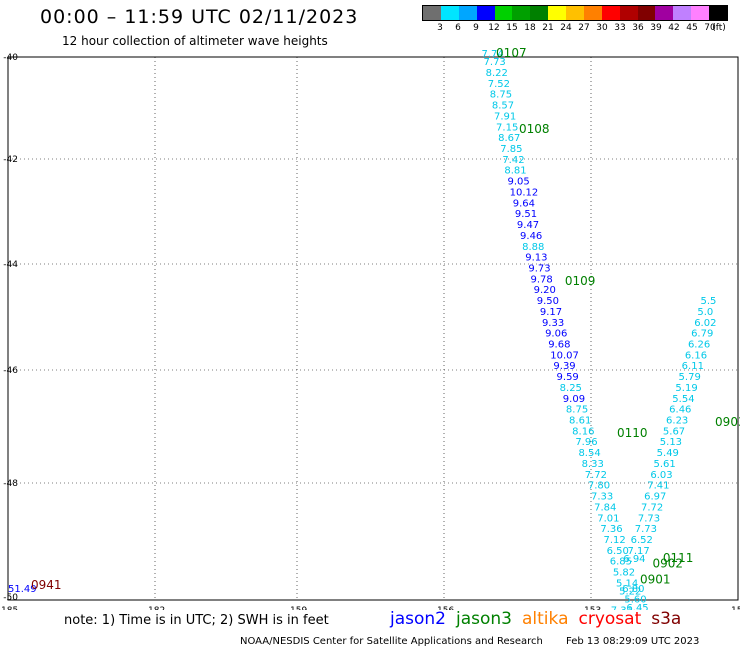  What do you see at coordinates (499, 84) in the screenshot?
I see `data-point-label: 7.52` at bounding box center [499, 84].